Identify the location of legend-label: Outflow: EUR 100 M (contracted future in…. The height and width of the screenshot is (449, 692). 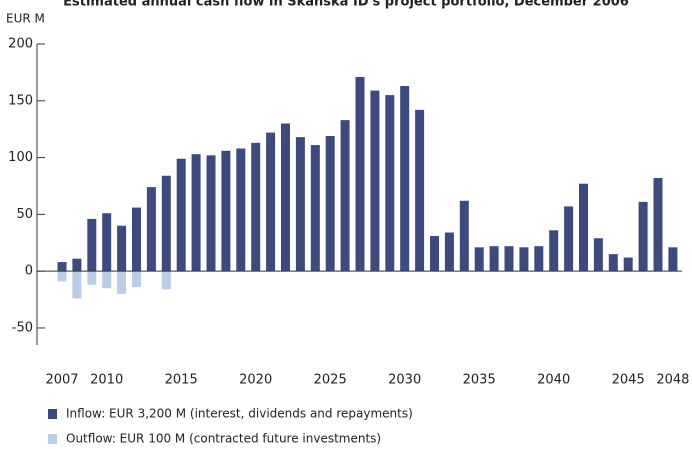
(223, 439).